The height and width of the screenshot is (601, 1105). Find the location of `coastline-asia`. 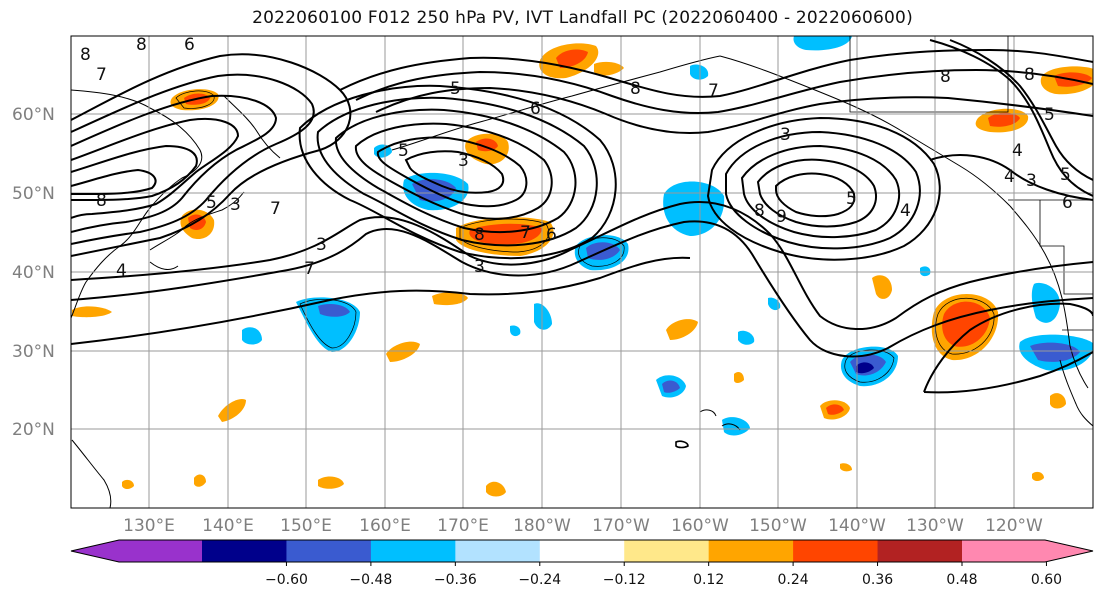

coastline-asia is located at coordinates (137, 204).